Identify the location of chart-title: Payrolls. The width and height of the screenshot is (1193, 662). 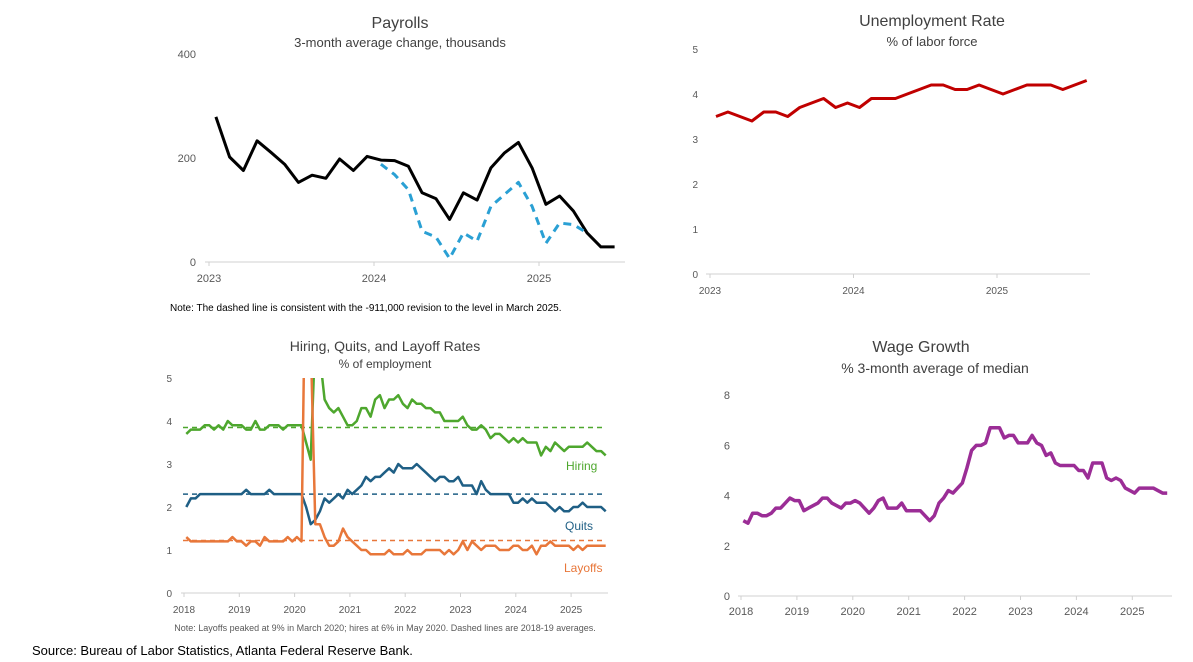
(400, 23).